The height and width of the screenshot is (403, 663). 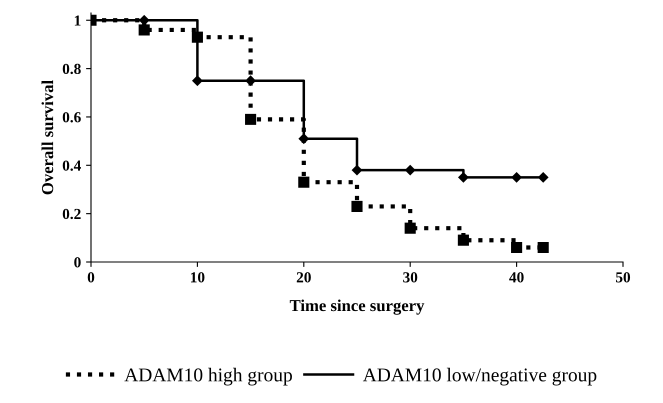 What do you see at coordinates (208, 377) in the screenshot?
I see `legend-label: ADAM10 high group` at bounding box center [208, 377].